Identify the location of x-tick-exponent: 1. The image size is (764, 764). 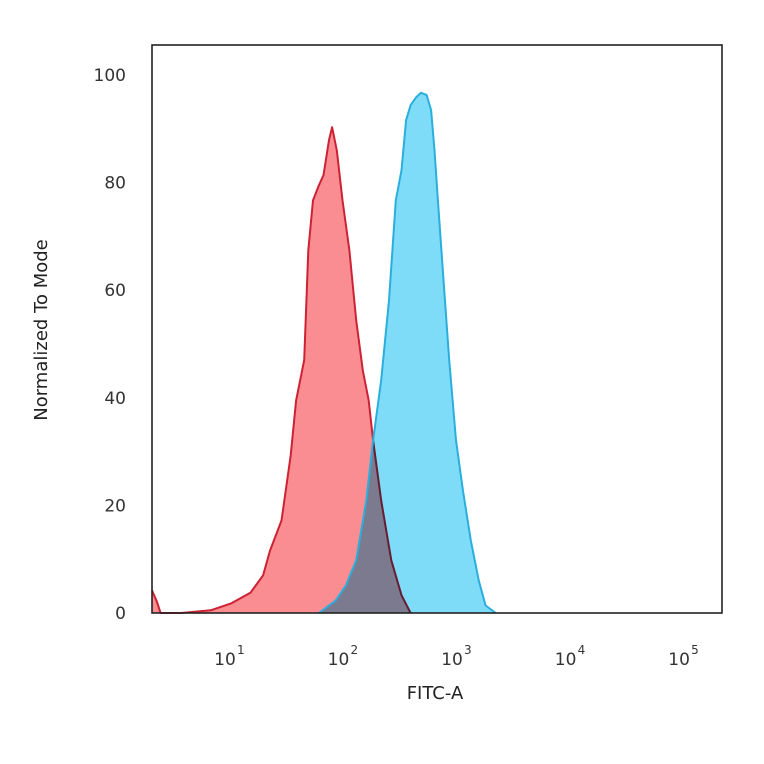
(241, 650).